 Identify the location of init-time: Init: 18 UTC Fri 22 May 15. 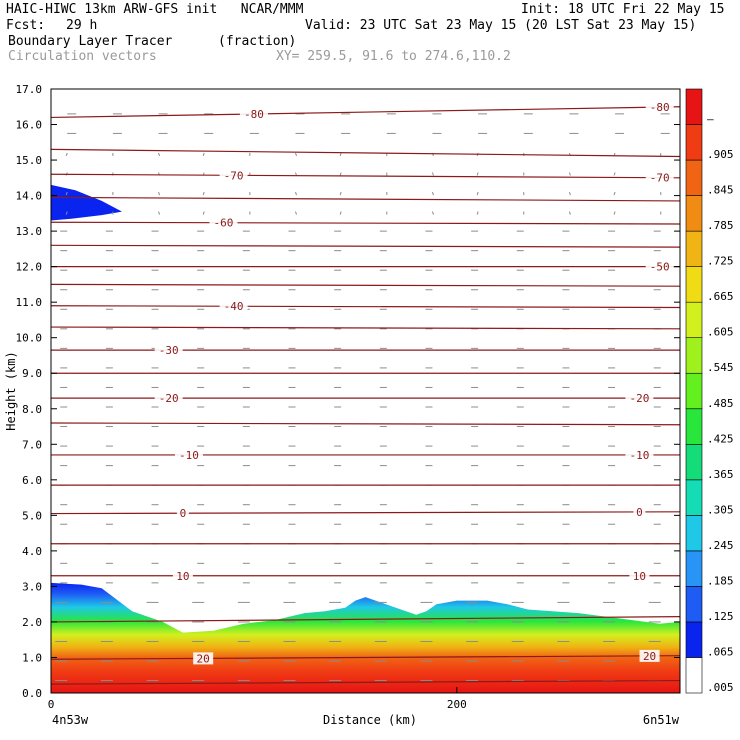
(623, 9).